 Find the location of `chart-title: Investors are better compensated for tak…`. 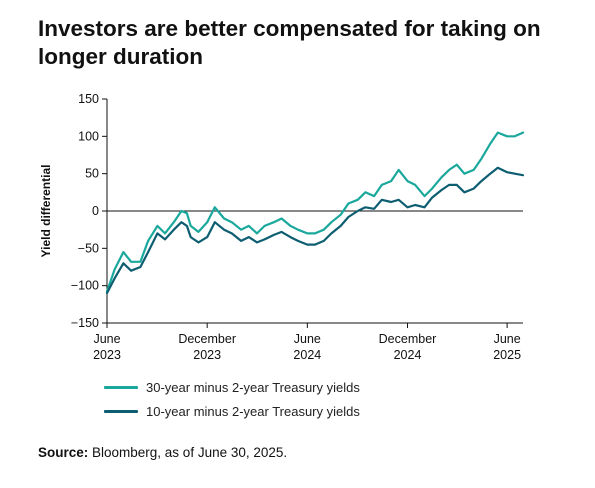

chart-title: Investors are better compensated for tak… is located at coordinates (289, 42).